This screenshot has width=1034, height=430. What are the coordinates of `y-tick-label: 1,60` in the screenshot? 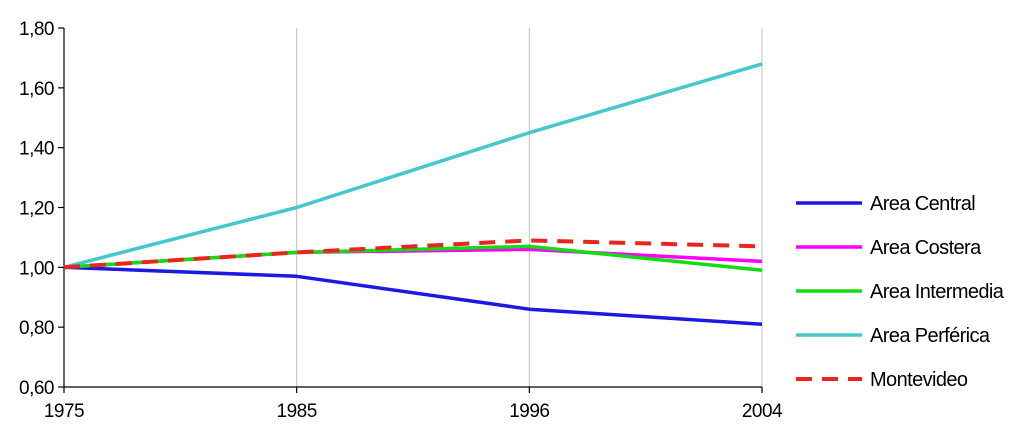 It's located at (36, 89).